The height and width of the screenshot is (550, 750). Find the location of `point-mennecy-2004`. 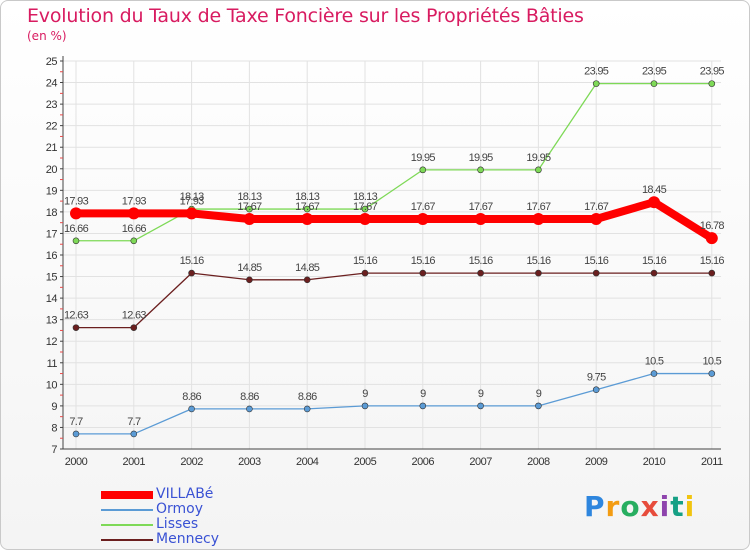

point-mennecy-2004 is located at coordinates (307, 280).